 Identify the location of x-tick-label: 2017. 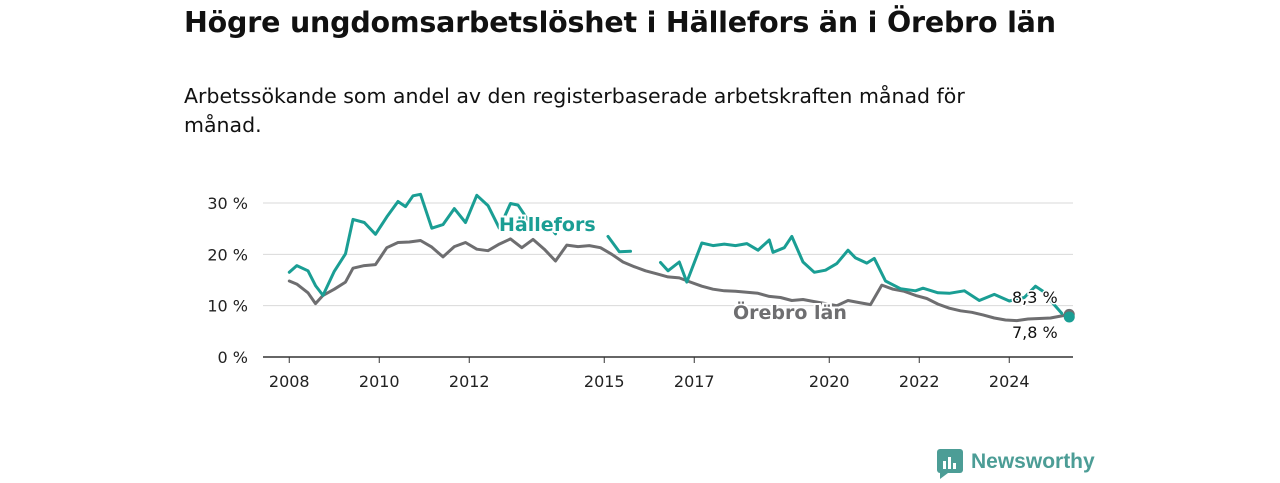
(694, 381).